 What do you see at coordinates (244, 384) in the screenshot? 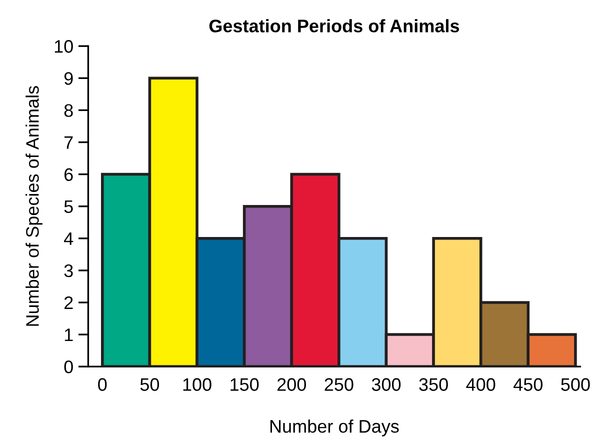
I see `x-tick-label: 150` at bounding box center [244, 384].